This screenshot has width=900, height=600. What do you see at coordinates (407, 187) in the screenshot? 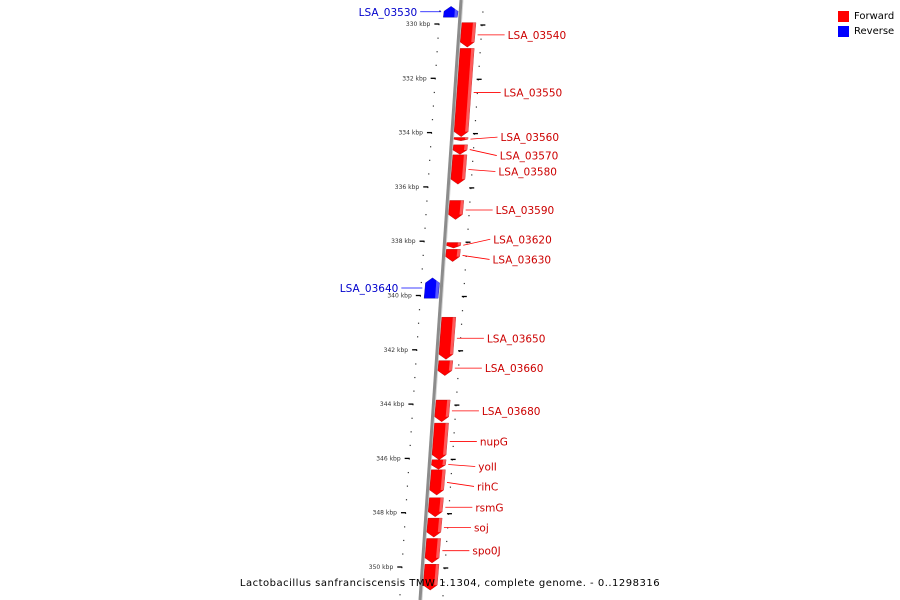
I see `tick-label: 336 kbp` at bounding box center [407, 187].